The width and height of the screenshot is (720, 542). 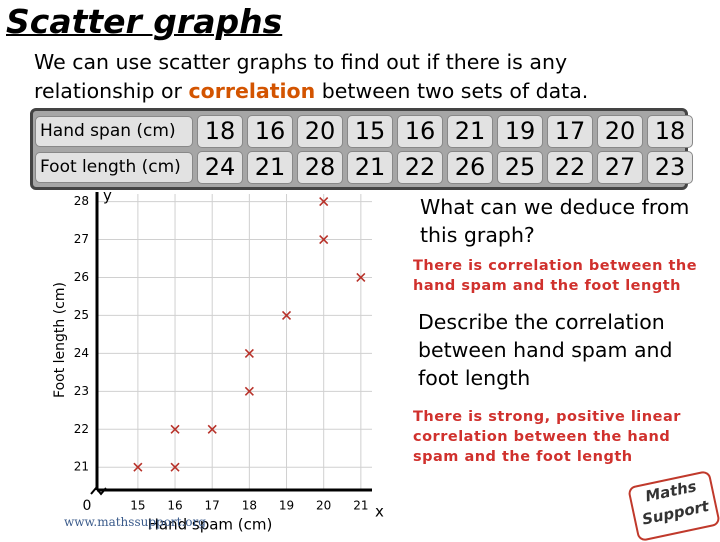 I want to click on x-tick-label: 16, so click(x=174, y=506).